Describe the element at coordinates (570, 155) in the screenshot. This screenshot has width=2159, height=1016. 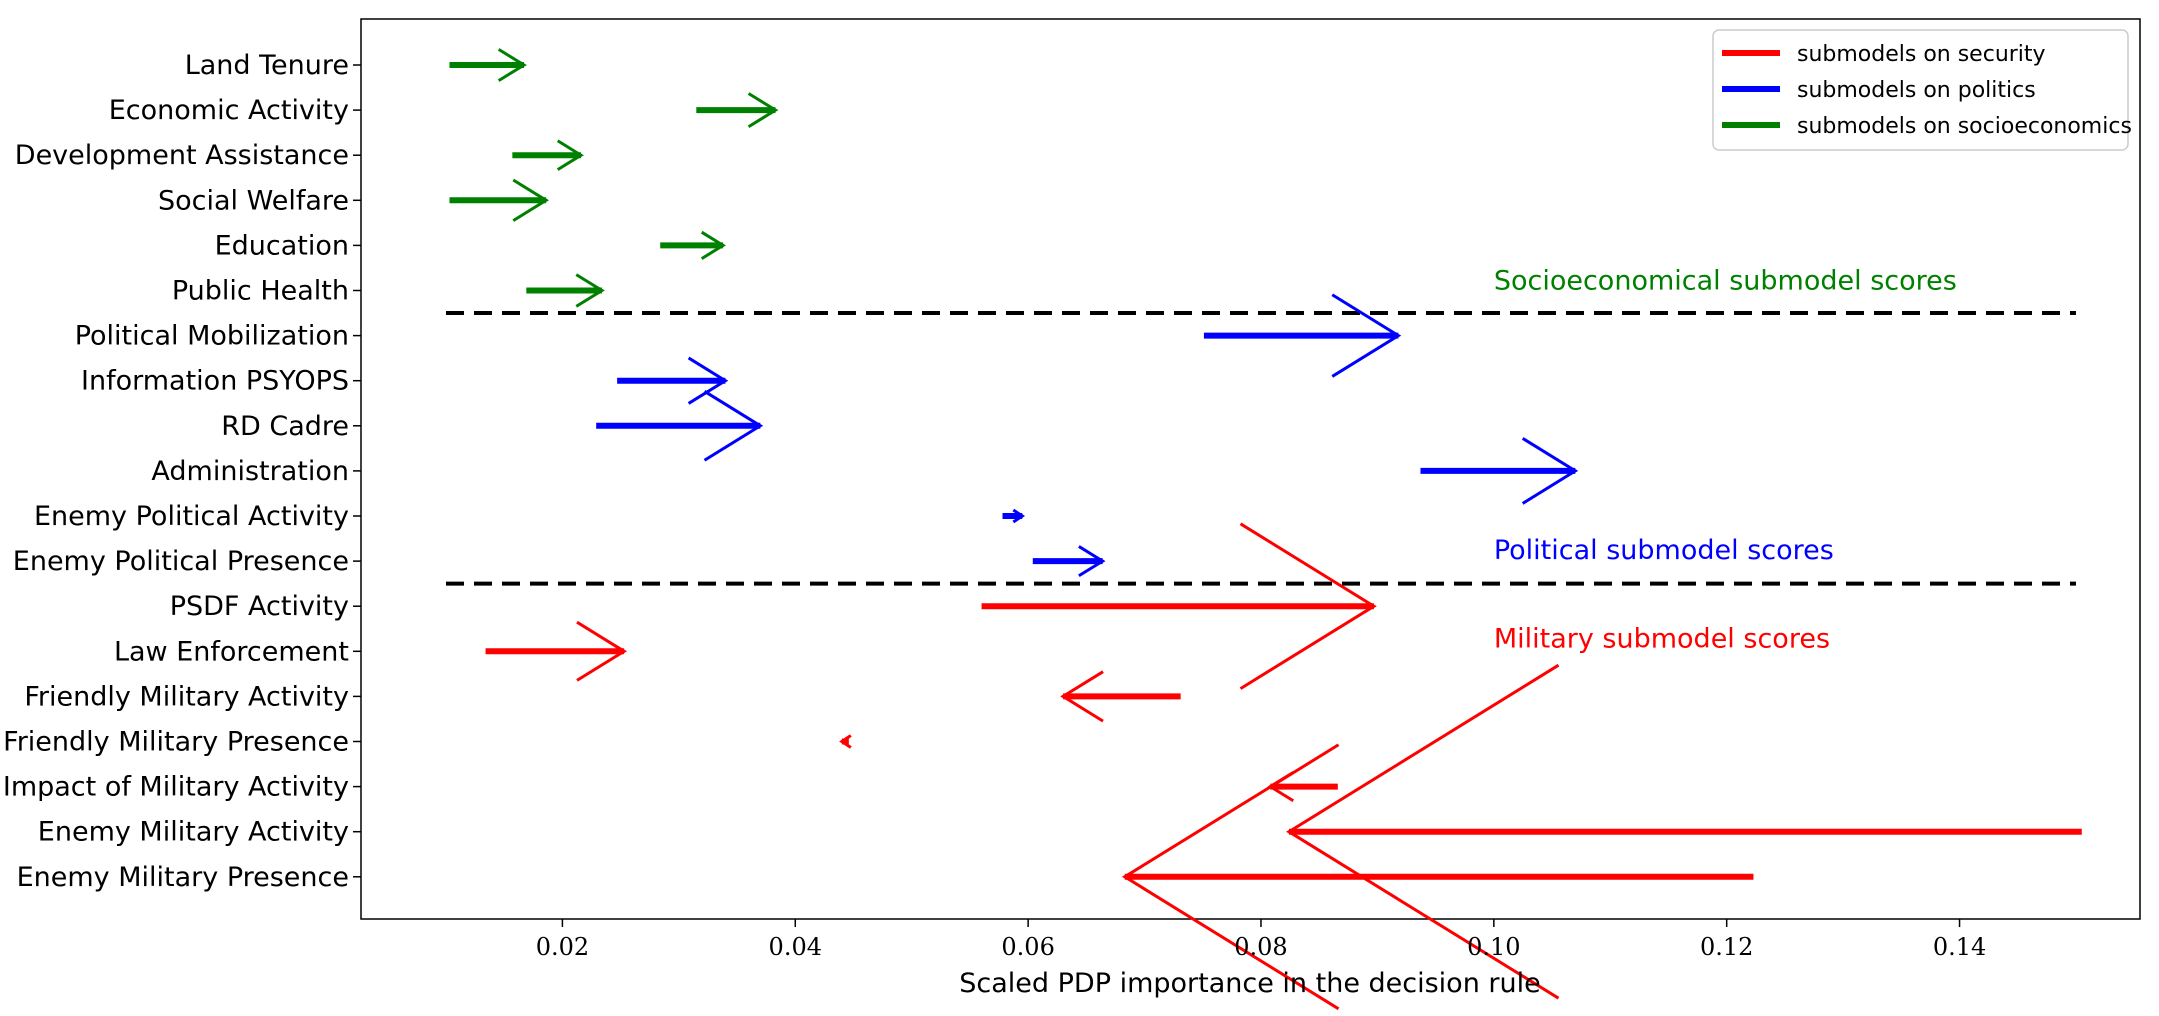
I see `arrow-head-development-assistance` at that location.